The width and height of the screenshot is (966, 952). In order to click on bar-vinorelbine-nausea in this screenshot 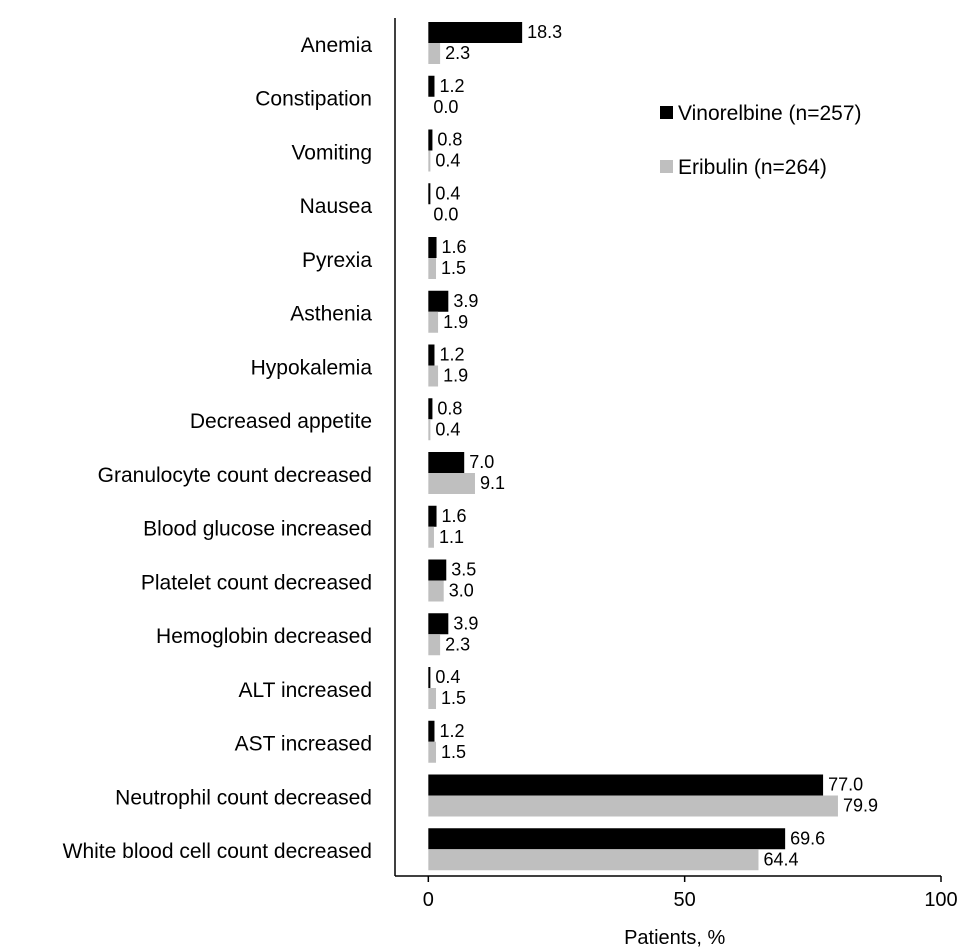, I will do `click(429, 193)`.